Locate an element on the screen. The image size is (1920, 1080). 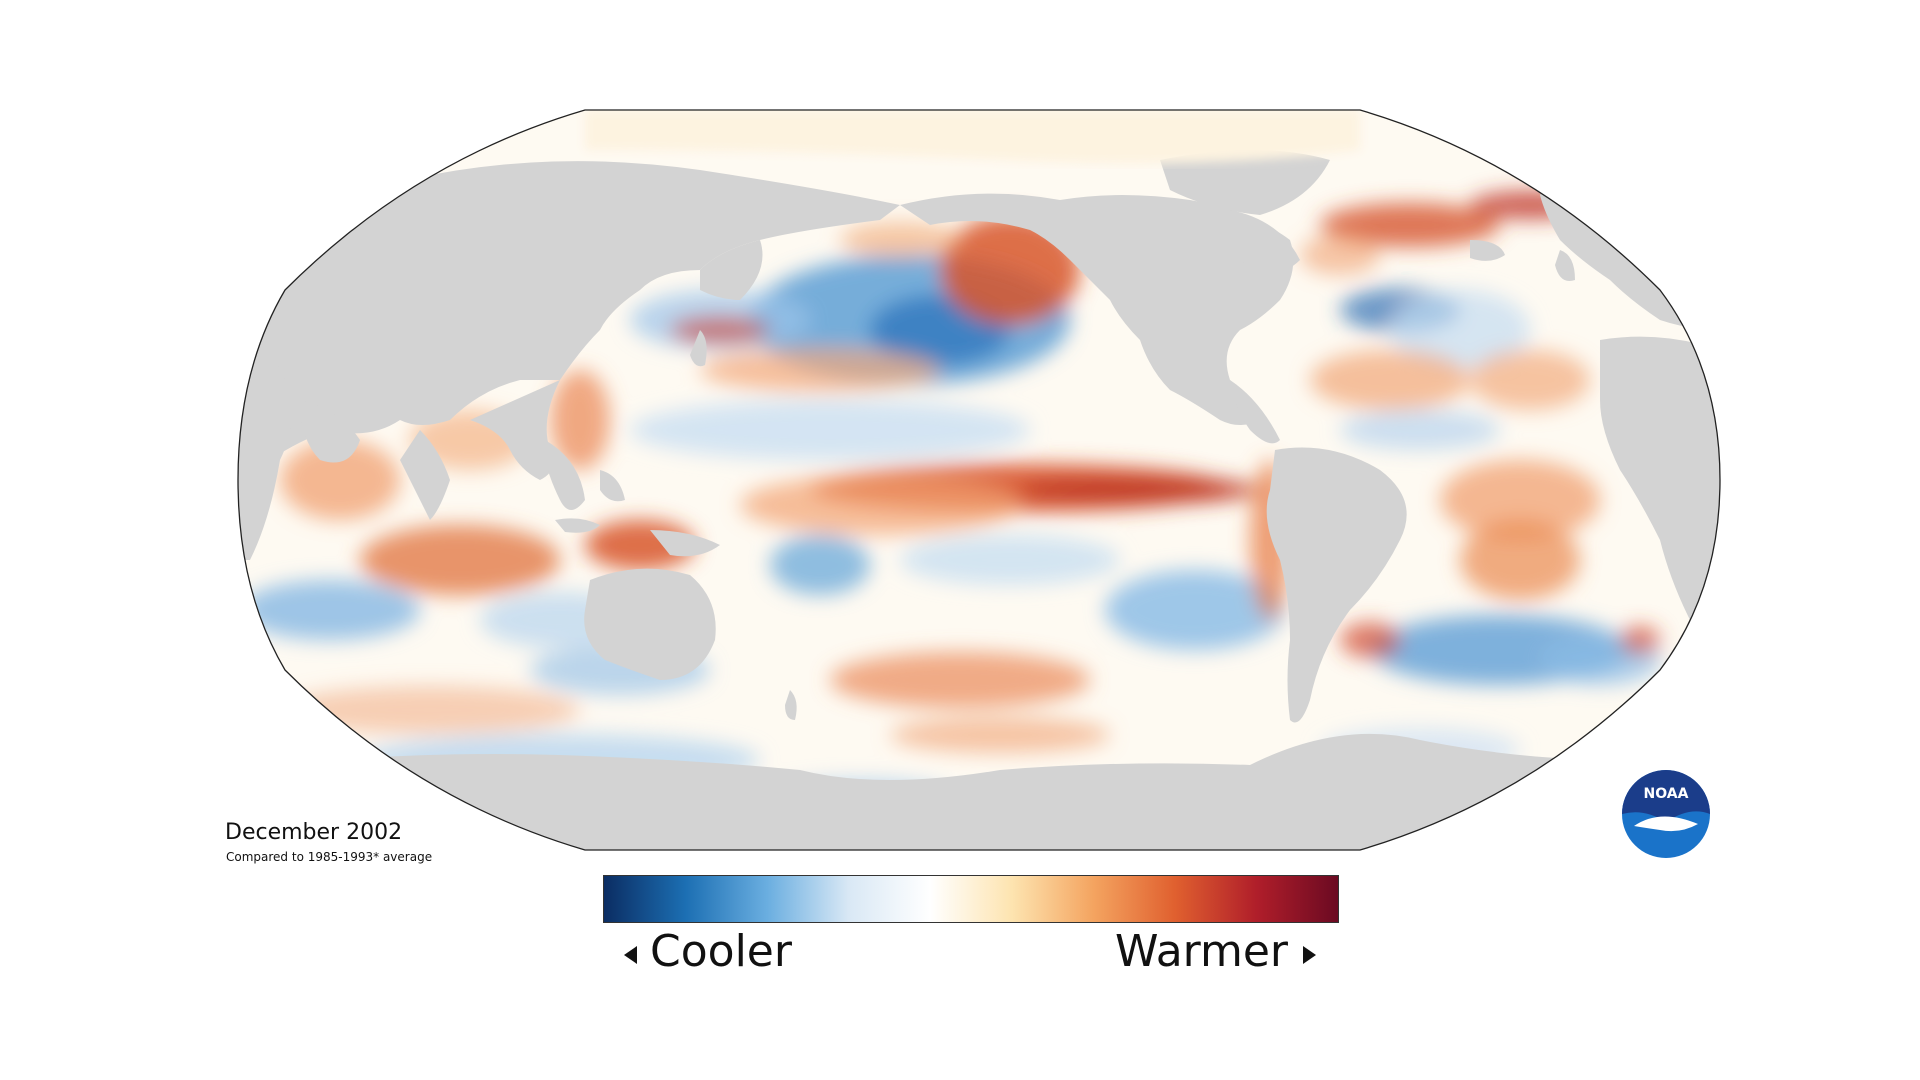
caption-title: December 2002 is located at coordinates (314, 832).